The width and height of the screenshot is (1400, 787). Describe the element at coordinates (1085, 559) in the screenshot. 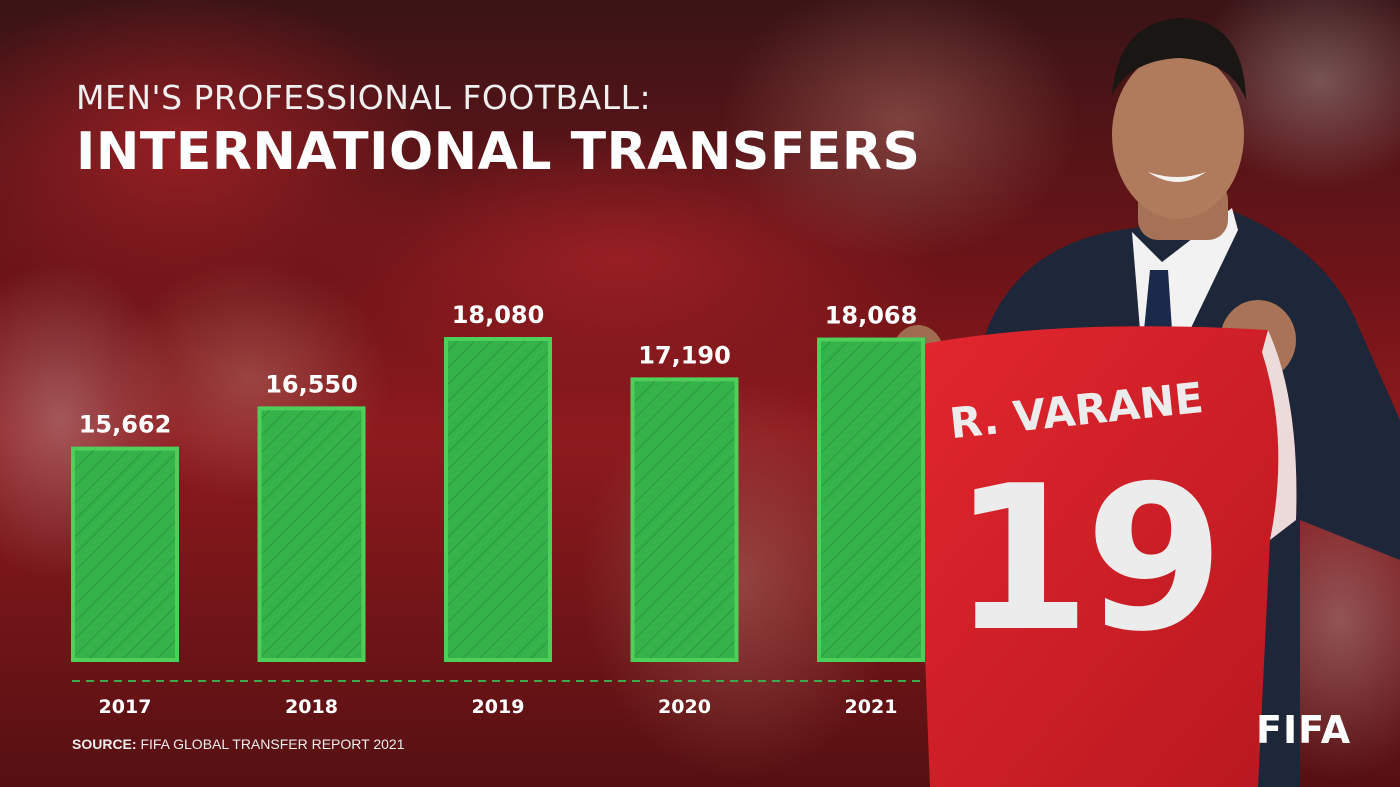

I see `jersey-number: 19` at that location.